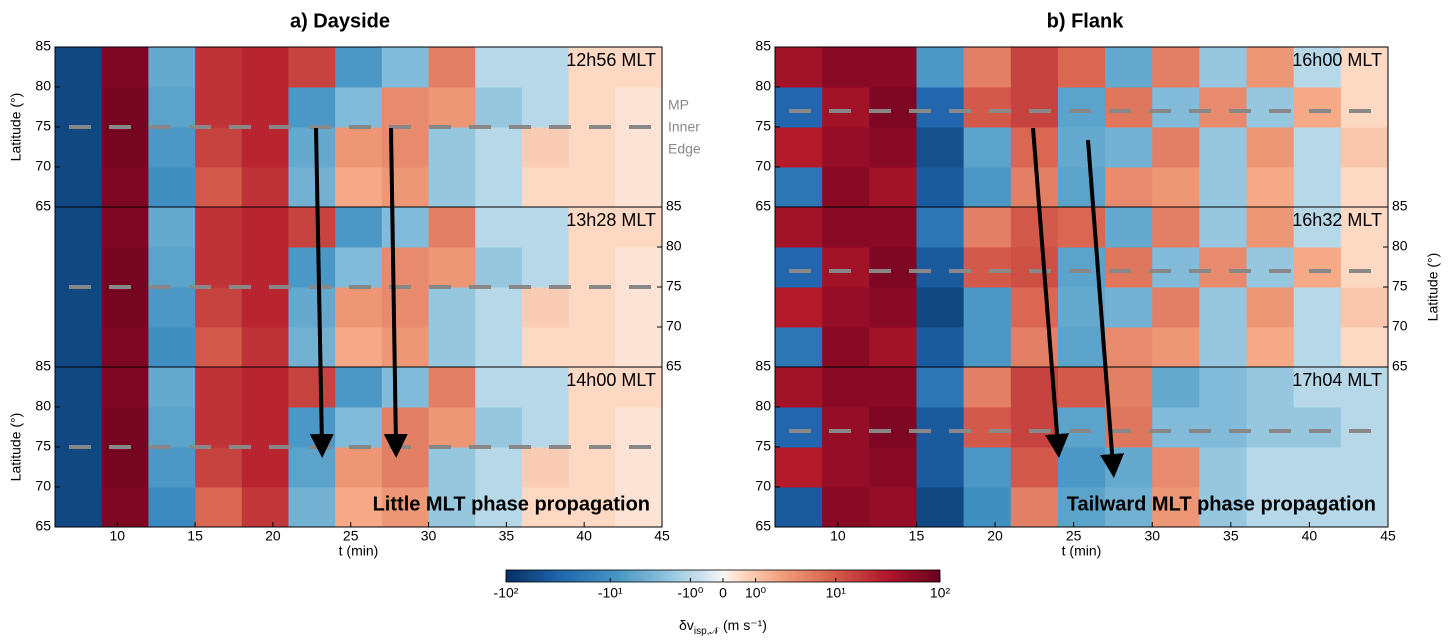 The height and width of the screenshot is (642, 1450). I want to click on panel-title: a) Dayside, so click(340, 21).